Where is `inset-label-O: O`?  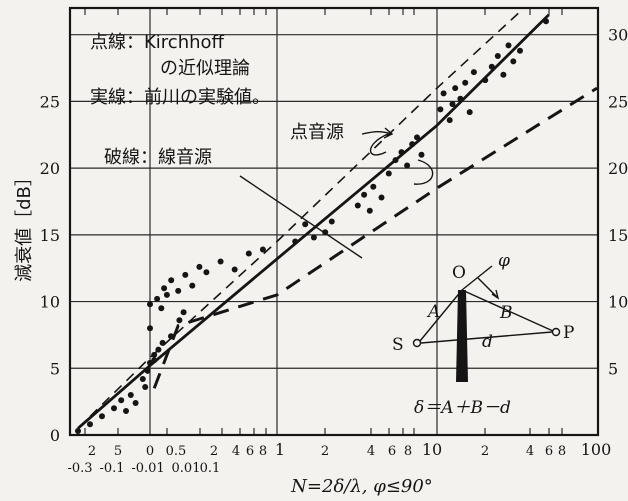 inset-label-O: O is located at coordinates (459, 273).